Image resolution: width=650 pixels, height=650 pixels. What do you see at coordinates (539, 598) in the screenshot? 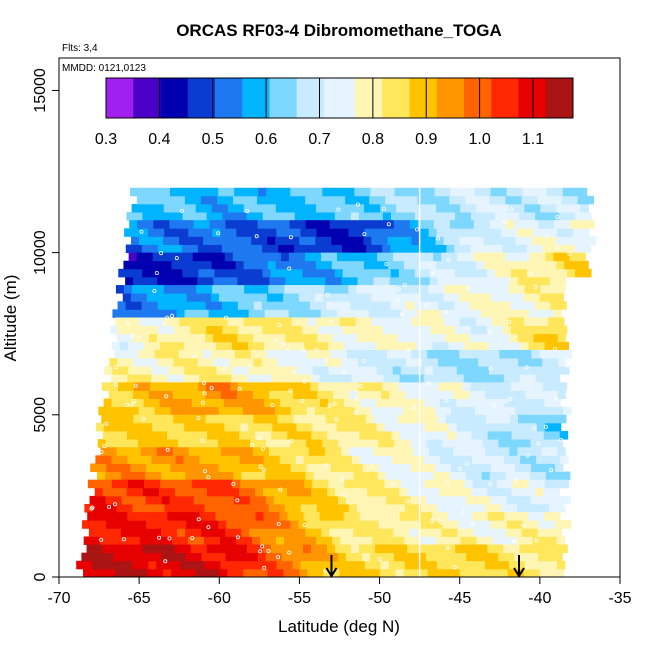
I see `x-tick-label: -40` at bounding box center [539, 598].